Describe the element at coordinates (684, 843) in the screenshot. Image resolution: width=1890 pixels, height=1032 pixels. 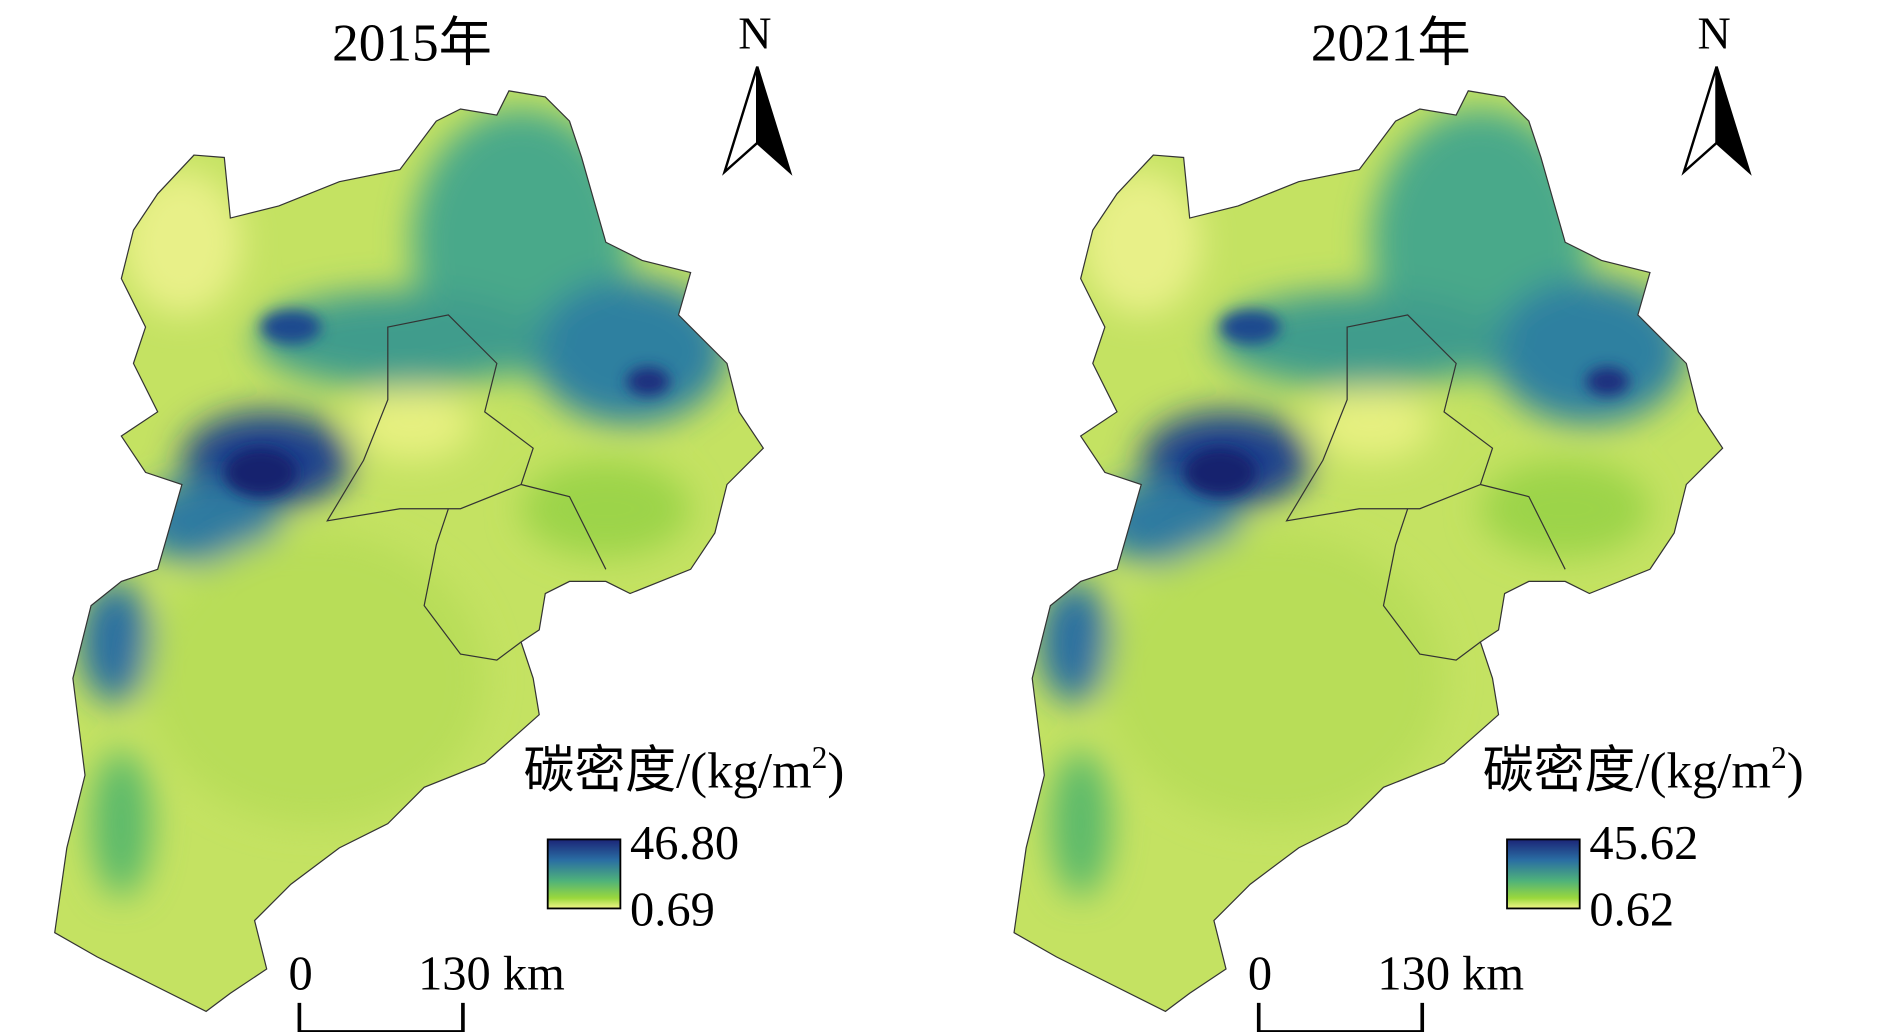
I see `legend-max: 46.80` at that location.